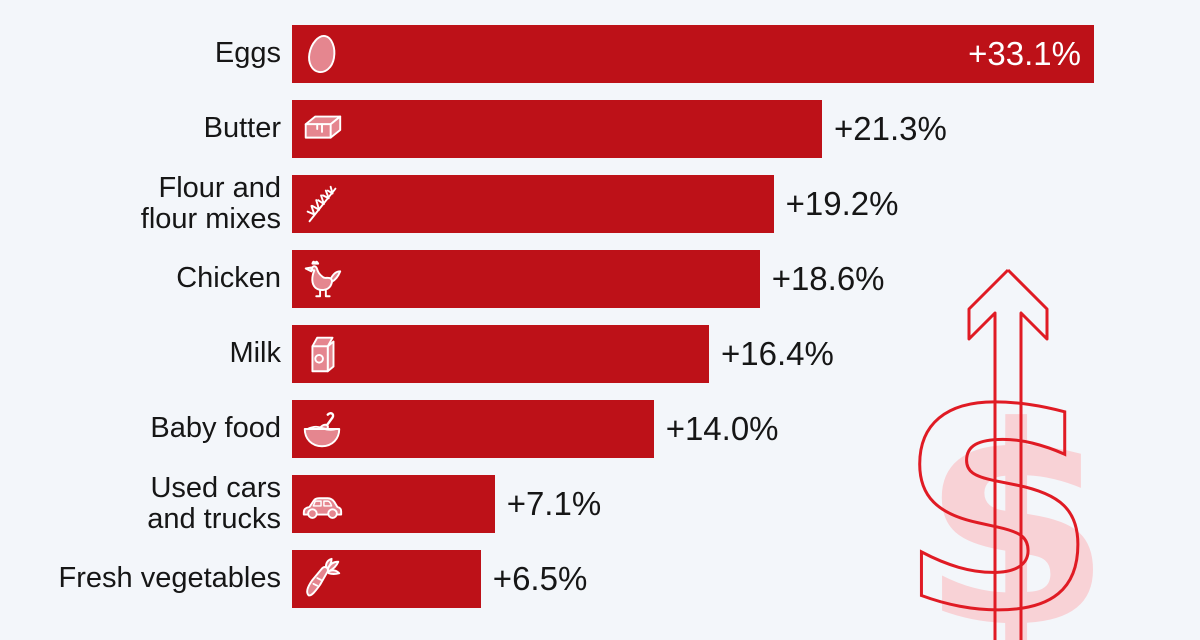 Image resolution: width=1200 pixels, height=640 pixels. I want to click on chart-row: Fresh vegetables +6.5%, so click(547, 579).